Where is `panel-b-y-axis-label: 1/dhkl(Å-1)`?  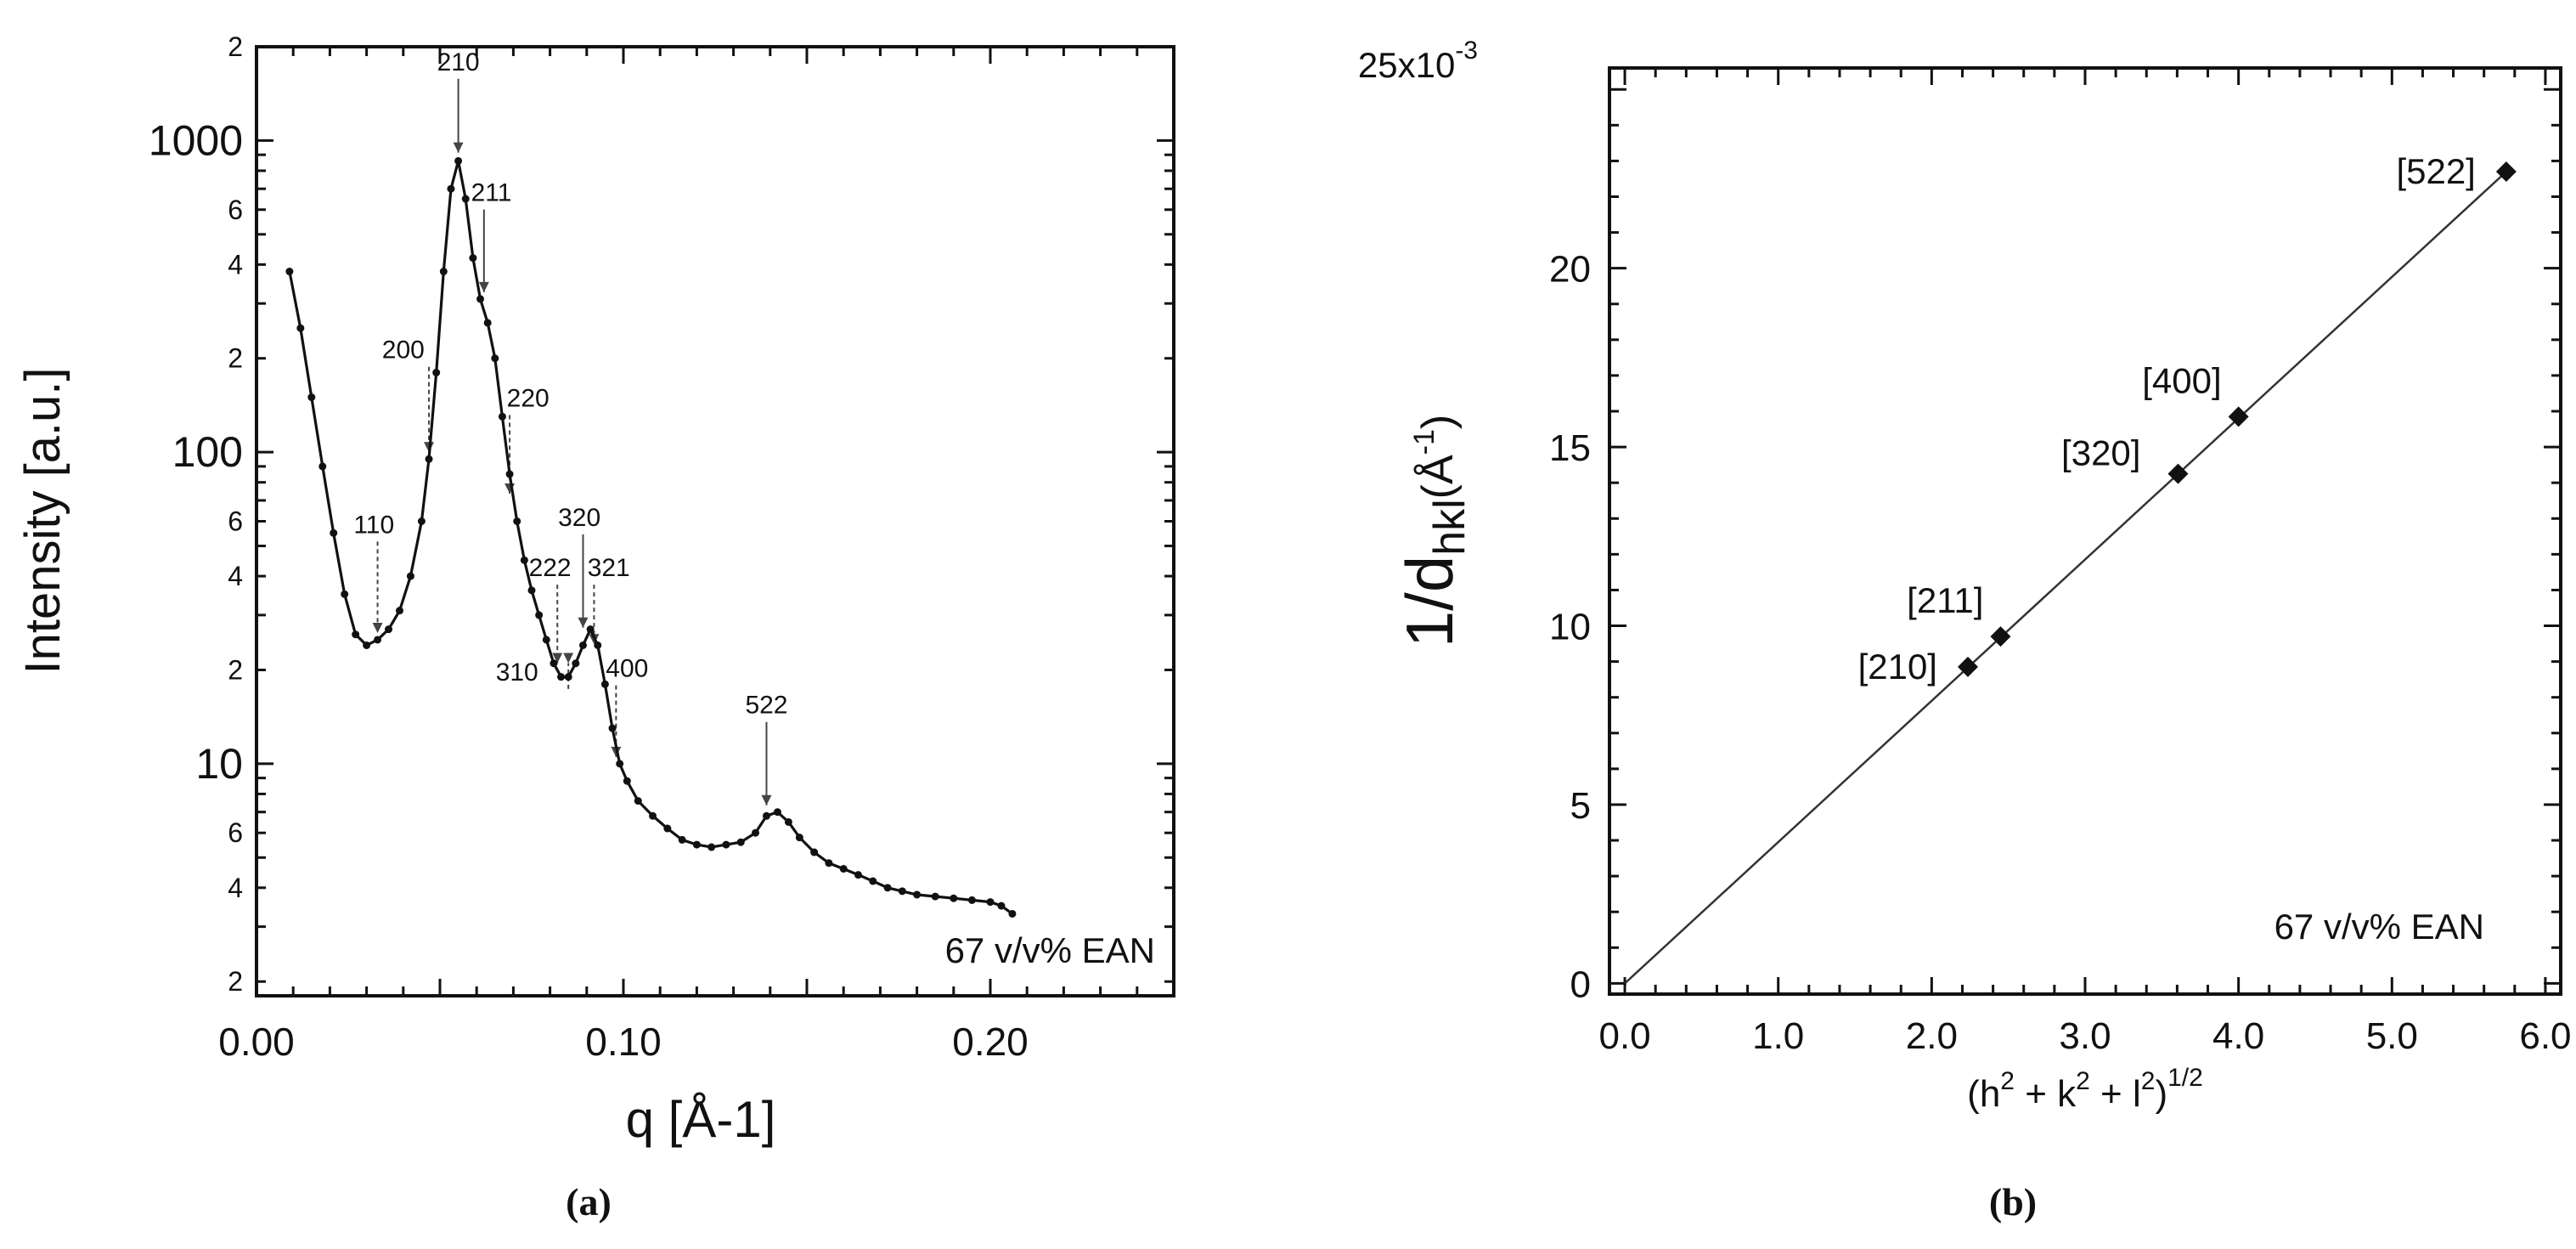
panel-b-y-axis-label: 1/dhkl(Å-1) is located at coordinates (1433, 531).